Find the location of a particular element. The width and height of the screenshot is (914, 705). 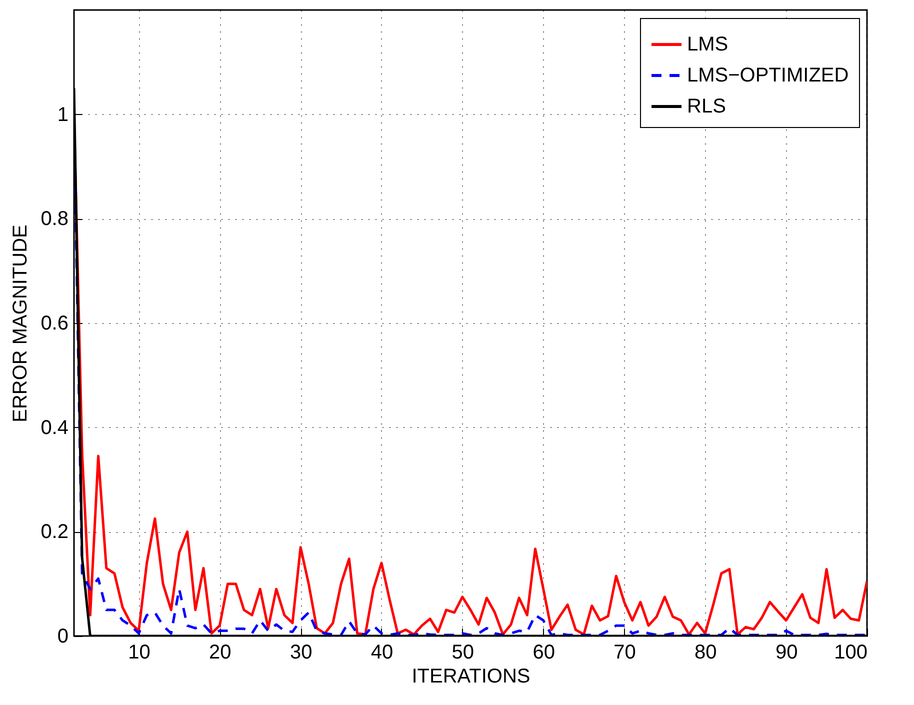

x-tick-label: 50 is located at coordinates (463, 653).